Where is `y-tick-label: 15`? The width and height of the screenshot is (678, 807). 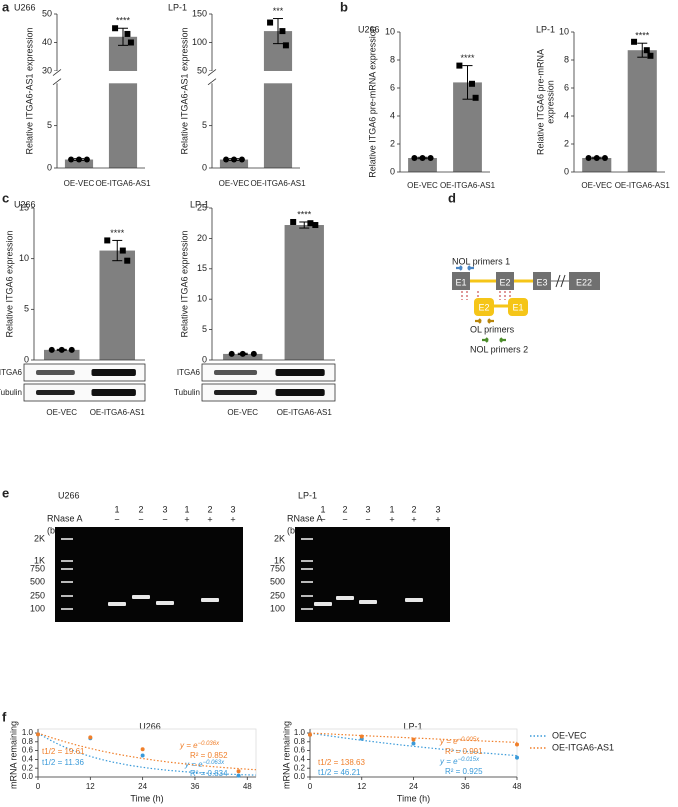
y-tick-label: 15 is located at coordinates (202, 268).